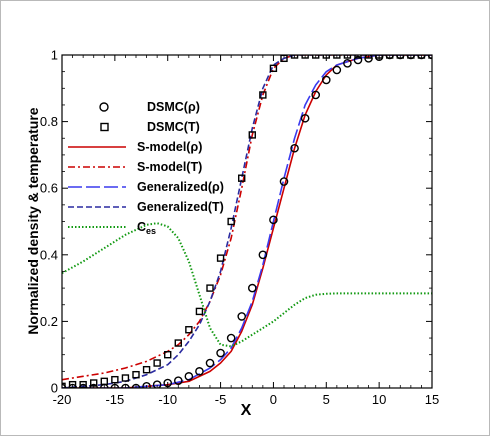 The height and width of the screenshot is (436, 490). I want to click on x-tick-label: 10, so click(379, 399).